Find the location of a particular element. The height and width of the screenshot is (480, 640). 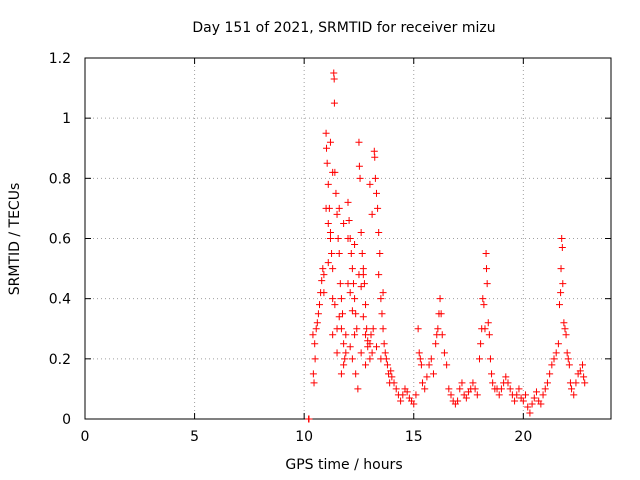

y-axis-label: SRMTID / TECUs is located at coordinates (15, 239).